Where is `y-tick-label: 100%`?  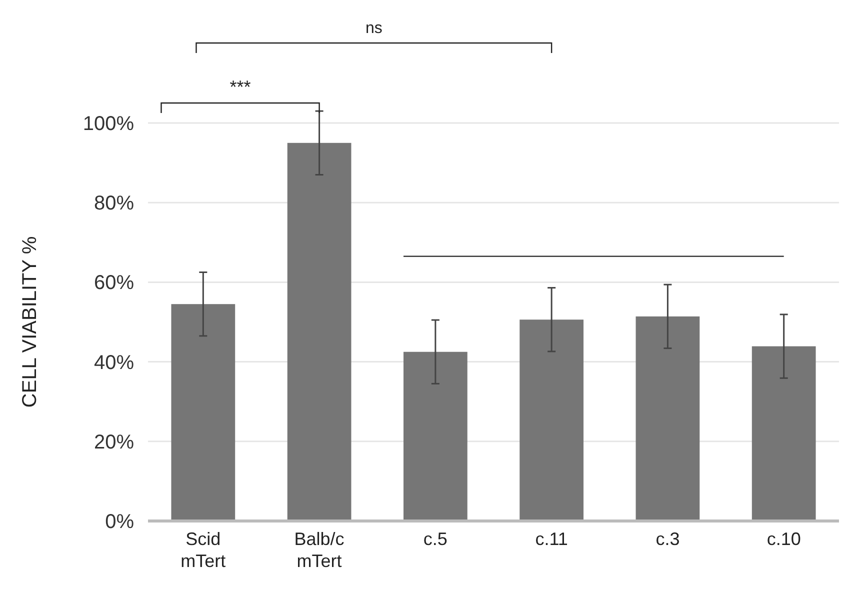 y-tick-label: 100% is located at coordinates (108, 124).